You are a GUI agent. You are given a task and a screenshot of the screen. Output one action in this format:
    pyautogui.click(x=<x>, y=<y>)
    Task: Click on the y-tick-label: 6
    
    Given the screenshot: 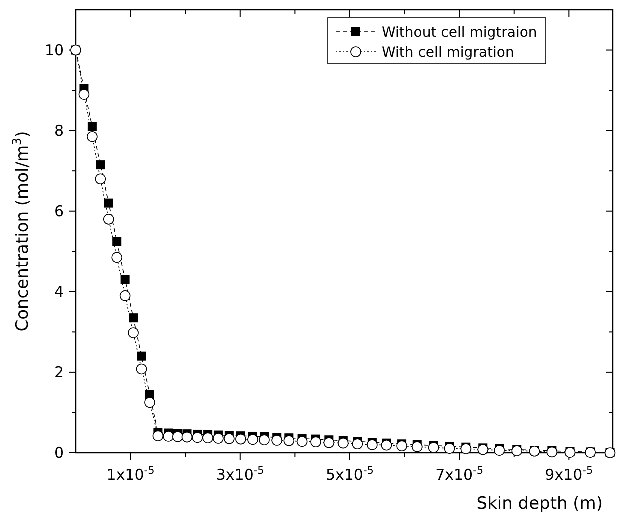 What is the action you would take?
    pyautogui.click(x=59, y=211)
    